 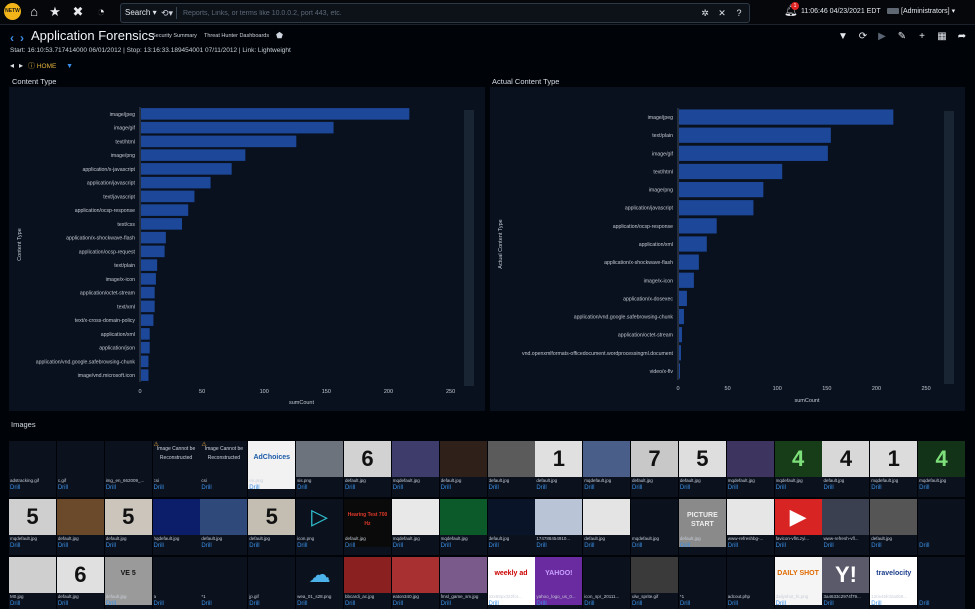 What do you see at coordinates (12, 65) in the screenshot?
I see `home-back-icon: ◂` at bounding box center [12, 65].